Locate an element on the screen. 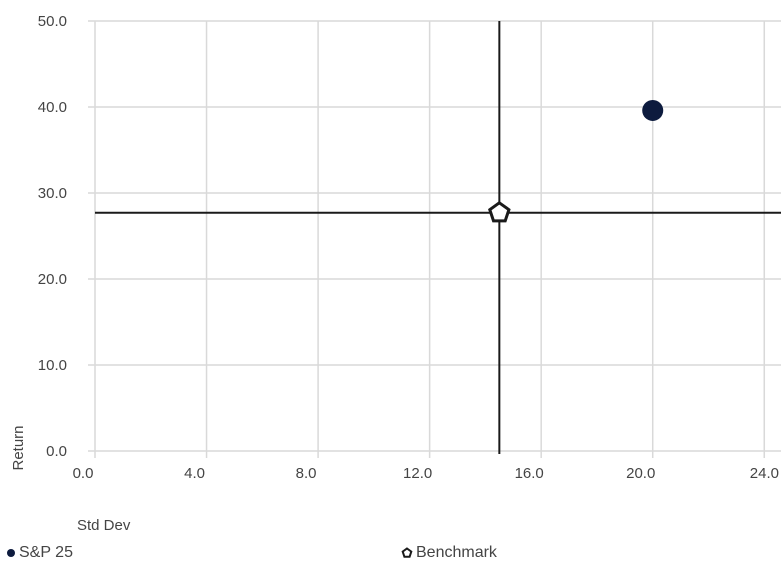  y-tick-label: 30.0 is located at coordinates (52, 193).